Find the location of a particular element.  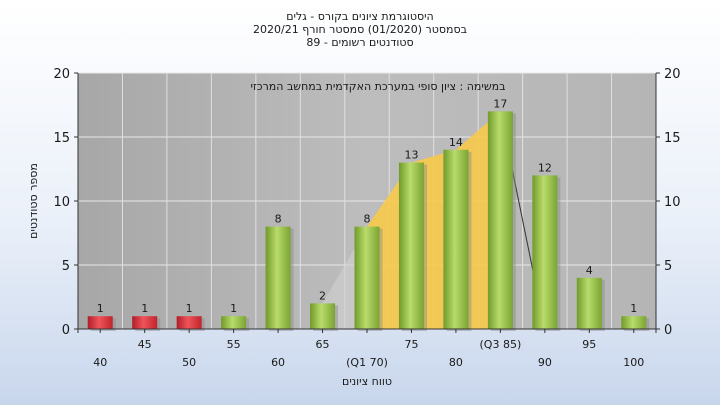

x-tick-label-12: 100 is located at coordinates (633, 362).